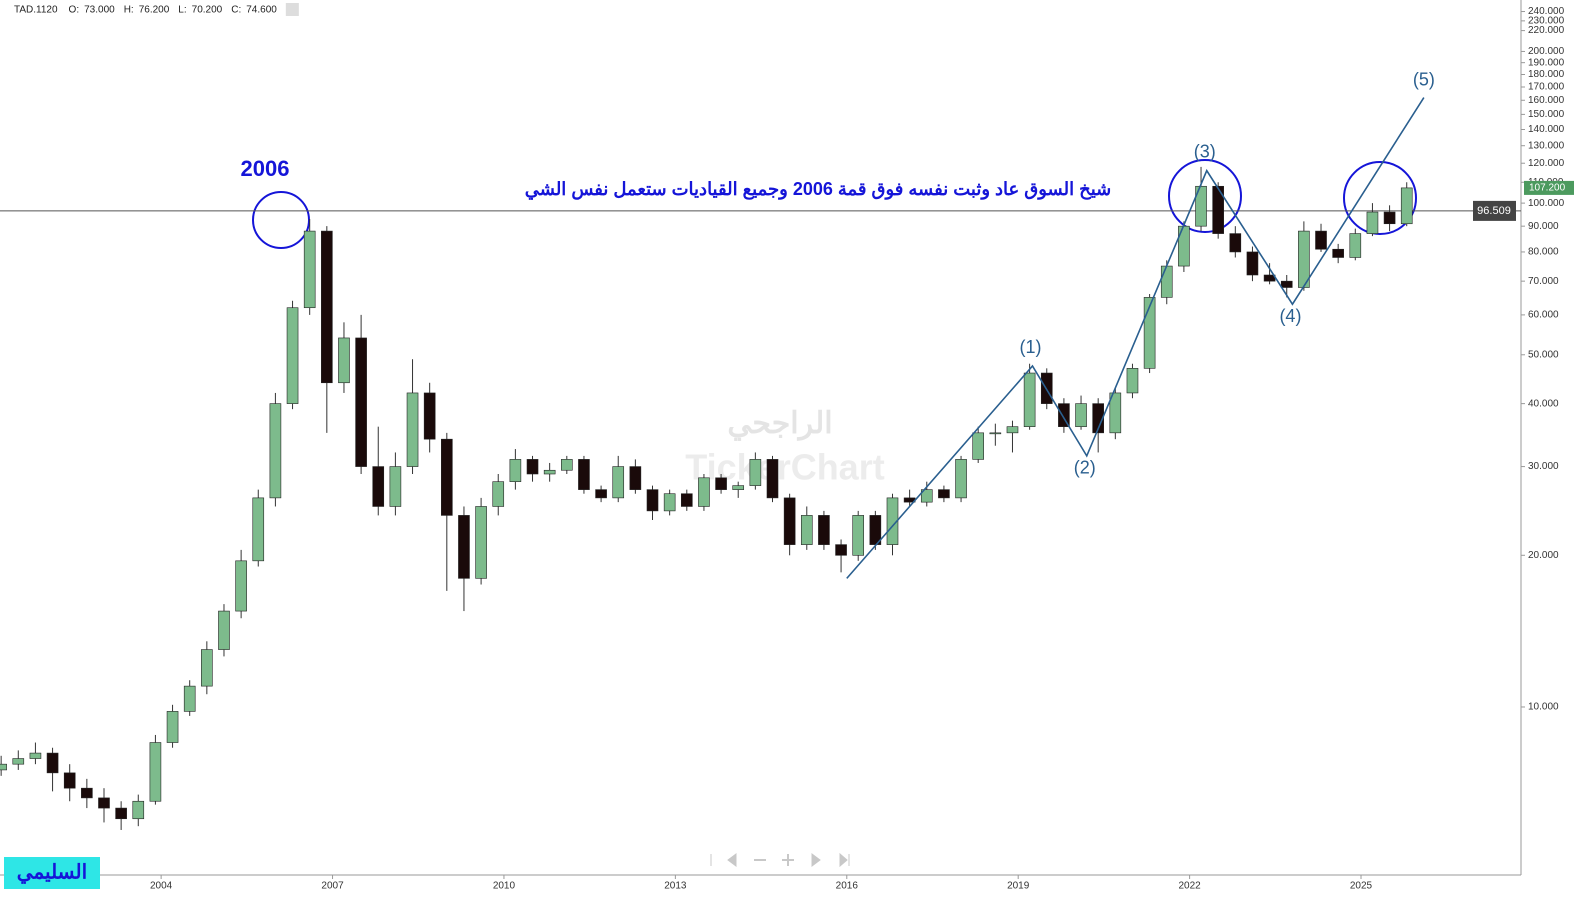 Image resolution: width=1575 pixels, height=904 pixels. What do you see at coordinates (1543, 707) in the screenshot?
I see `y-tick-label: 10.000` at bounding box center [1543, 707].